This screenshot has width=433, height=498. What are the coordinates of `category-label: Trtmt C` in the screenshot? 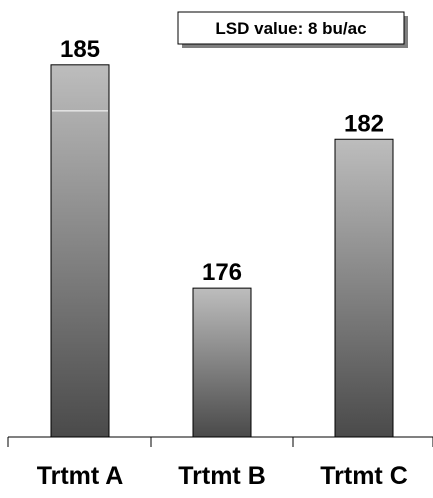 It's located at (364, 476).